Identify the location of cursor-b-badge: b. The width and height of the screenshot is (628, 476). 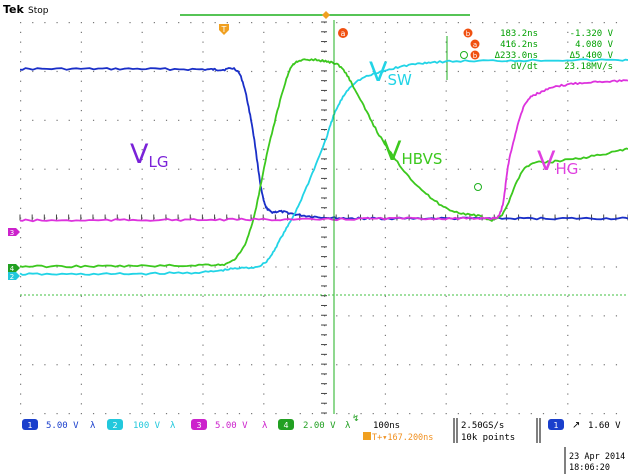
(468, 33).